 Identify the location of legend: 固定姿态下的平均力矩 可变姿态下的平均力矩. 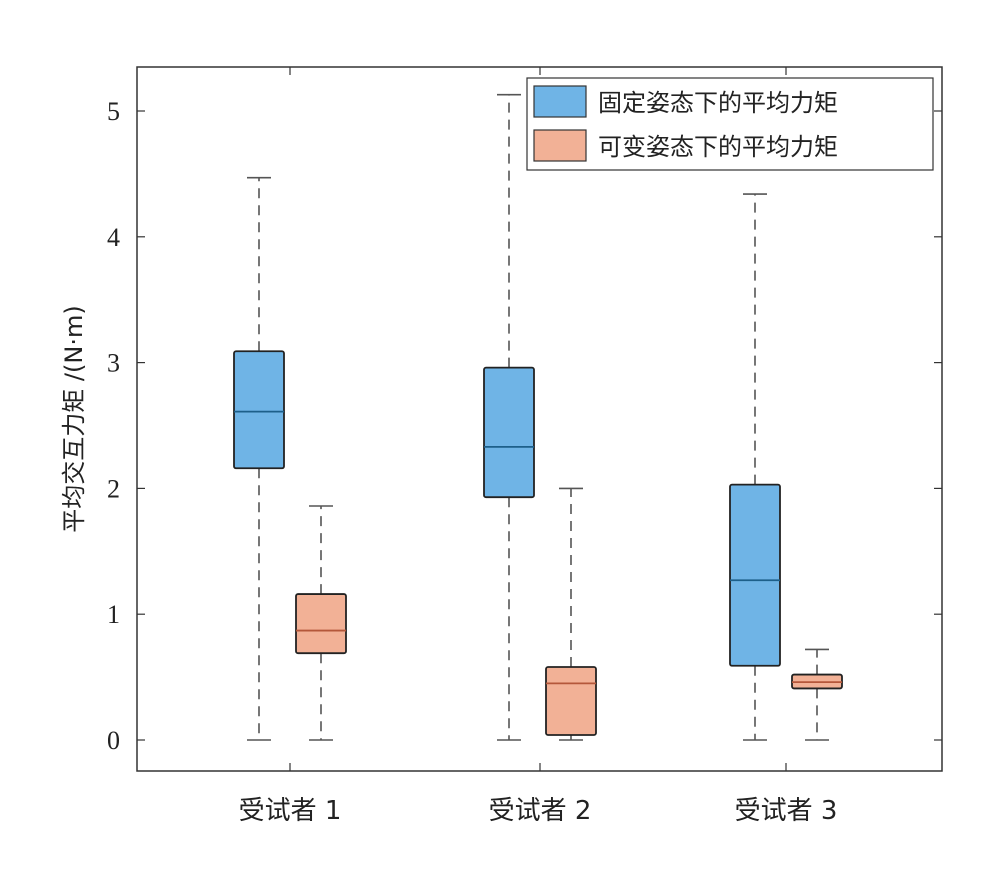
(730, 124).